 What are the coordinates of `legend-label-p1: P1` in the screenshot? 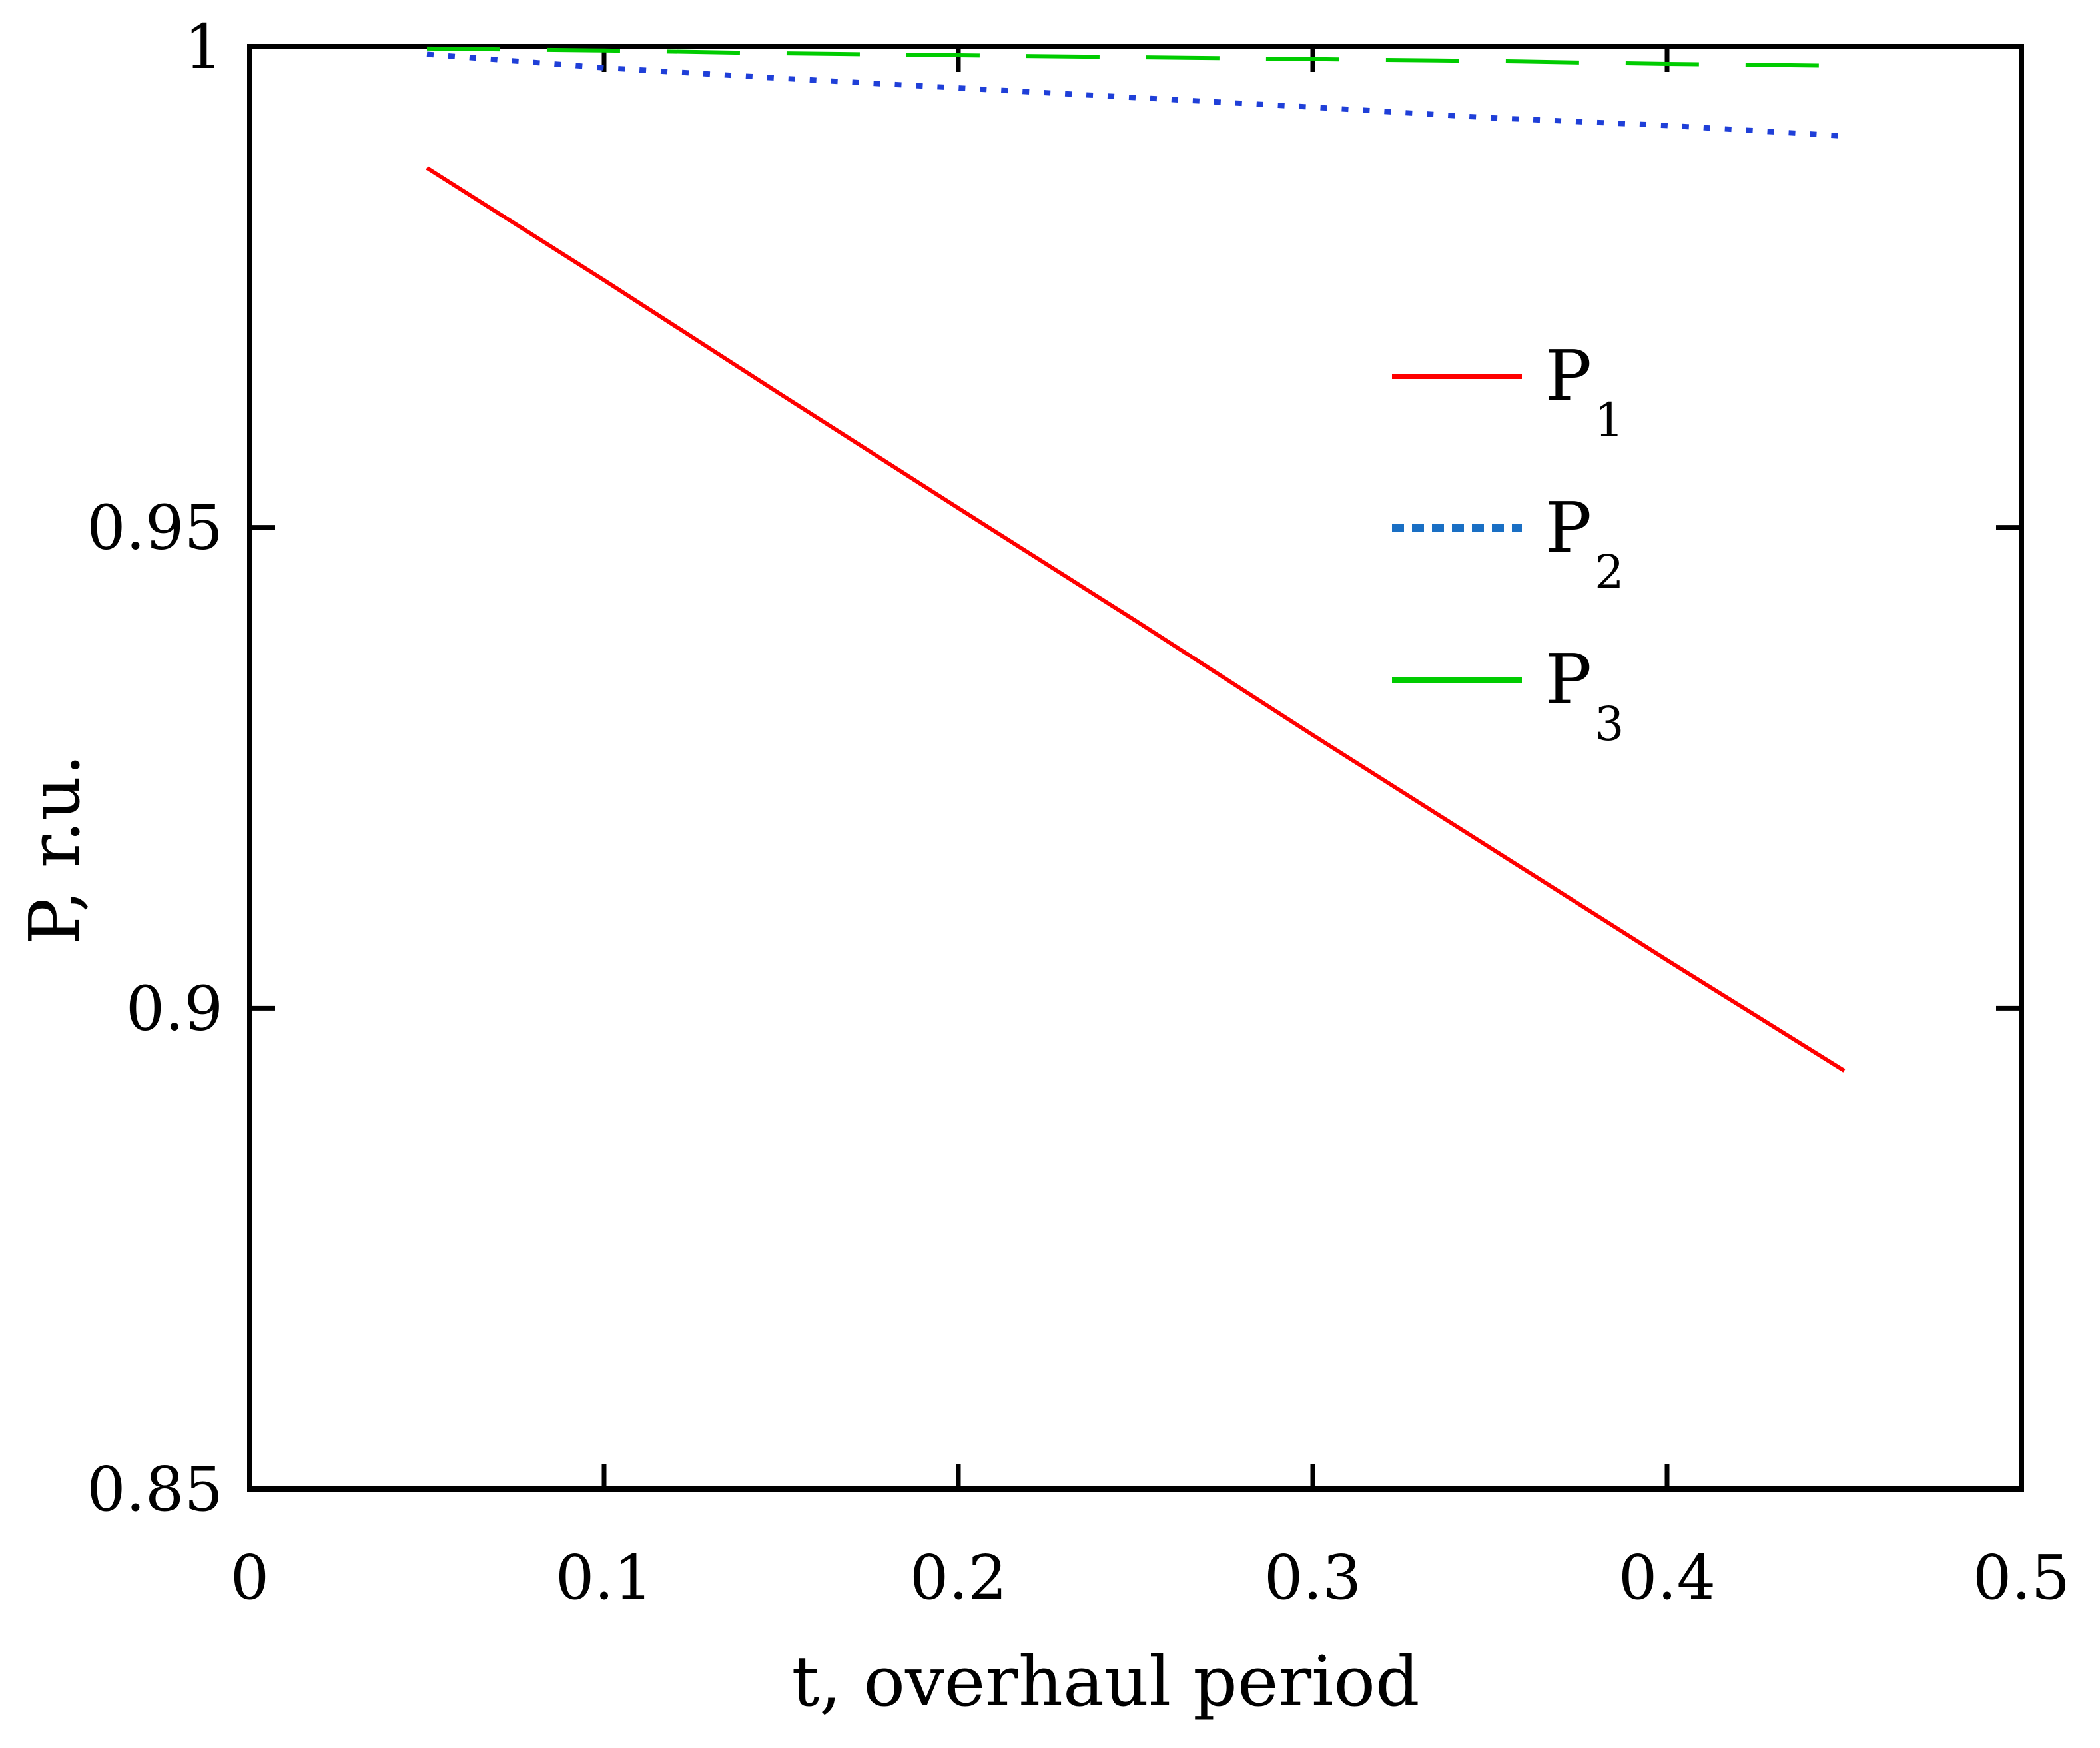 It's located at (1584, 391).